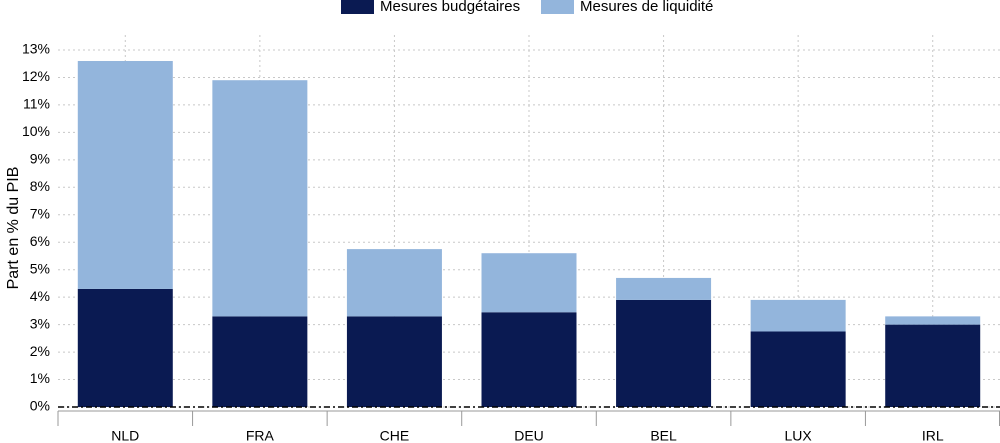 This screenshot has width=1000, height=443. I want to click on x-tick-label: FRA, so click(260, 435).